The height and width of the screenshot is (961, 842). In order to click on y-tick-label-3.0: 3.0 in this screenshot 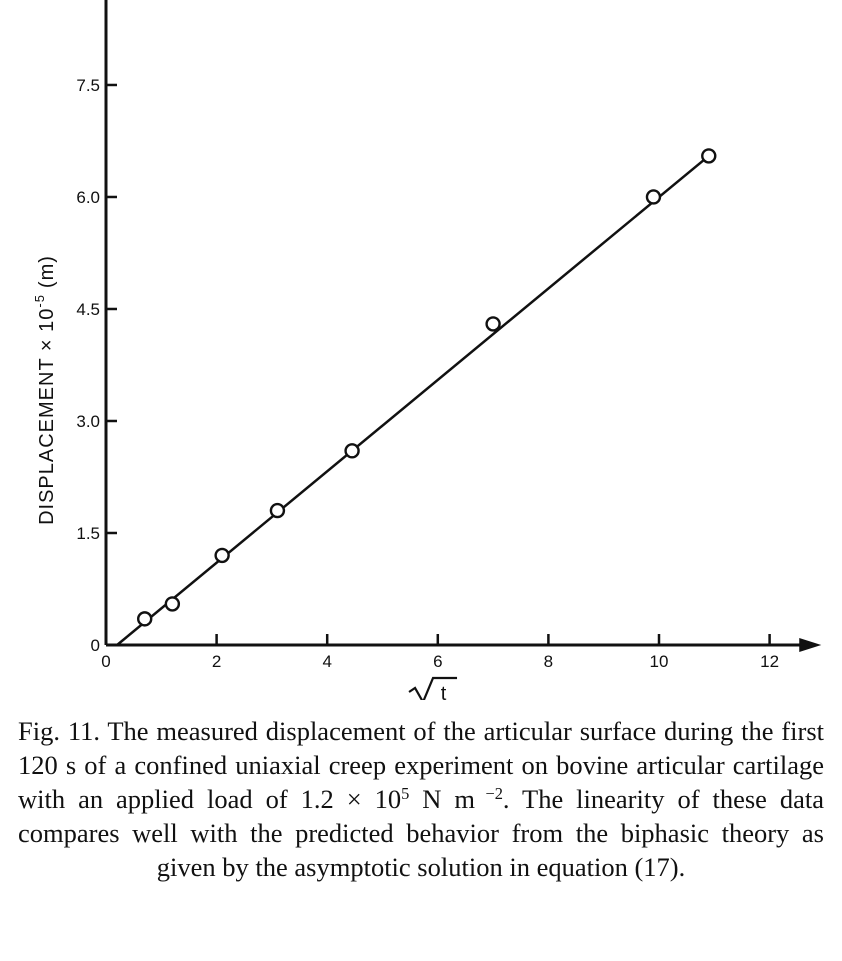, I will do `click(88, 421)`.